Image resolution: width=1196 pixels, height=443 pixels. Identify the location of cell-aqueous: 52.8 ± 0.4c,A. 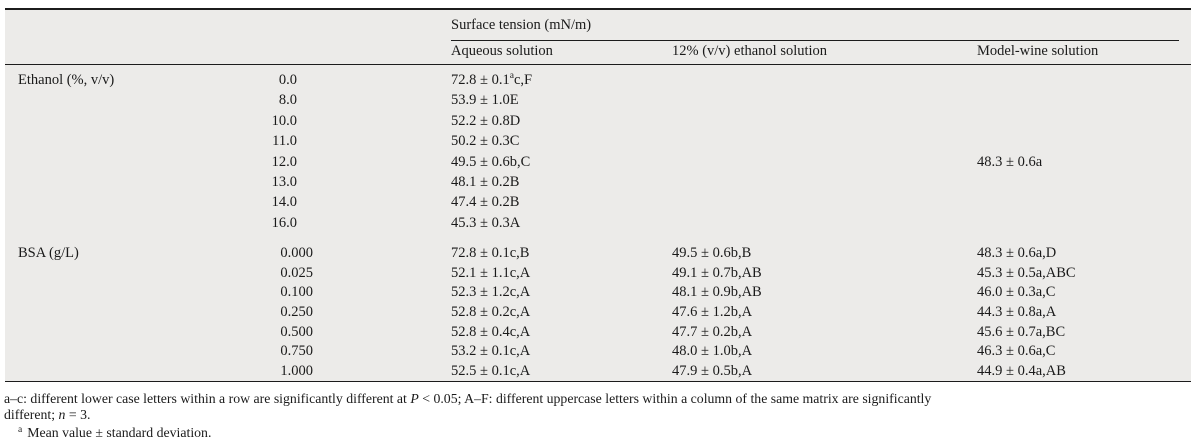
(491, 331).